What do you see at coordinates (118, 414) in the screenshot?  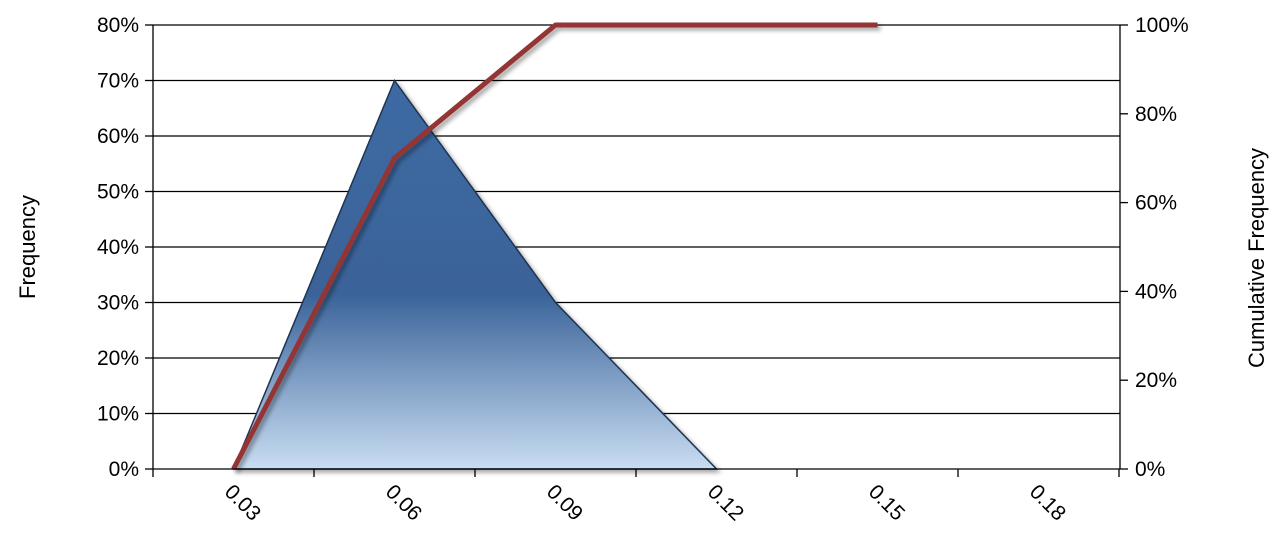 I see `y-tick-label: 10%` at bounding box center [118, 414].